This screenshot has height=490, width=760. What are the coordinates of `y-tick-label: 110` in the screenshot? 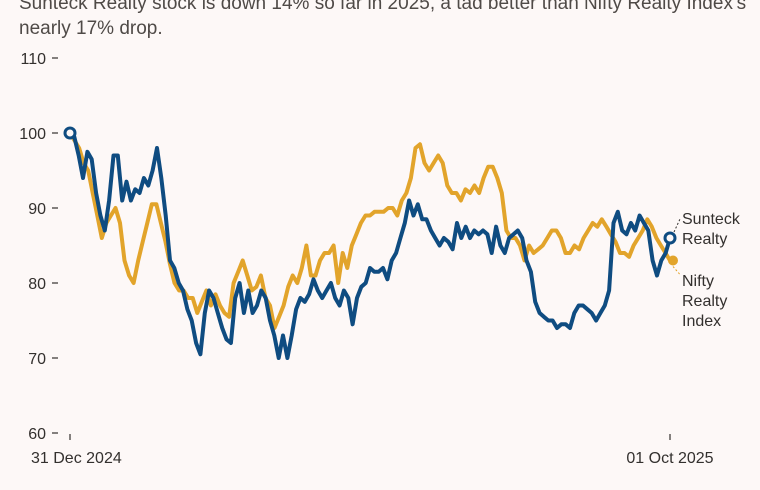 It's located at (33, 59).